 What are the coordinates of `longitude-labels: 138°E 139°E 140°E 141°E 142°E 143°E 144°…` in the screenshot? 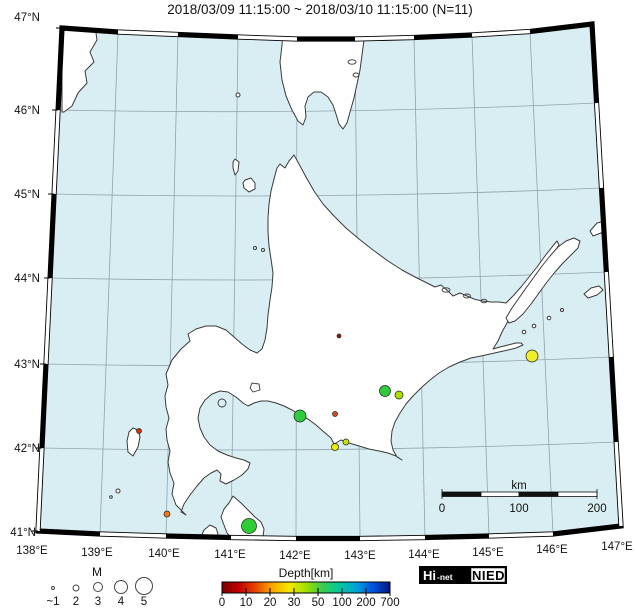 It's located at (324, 551).